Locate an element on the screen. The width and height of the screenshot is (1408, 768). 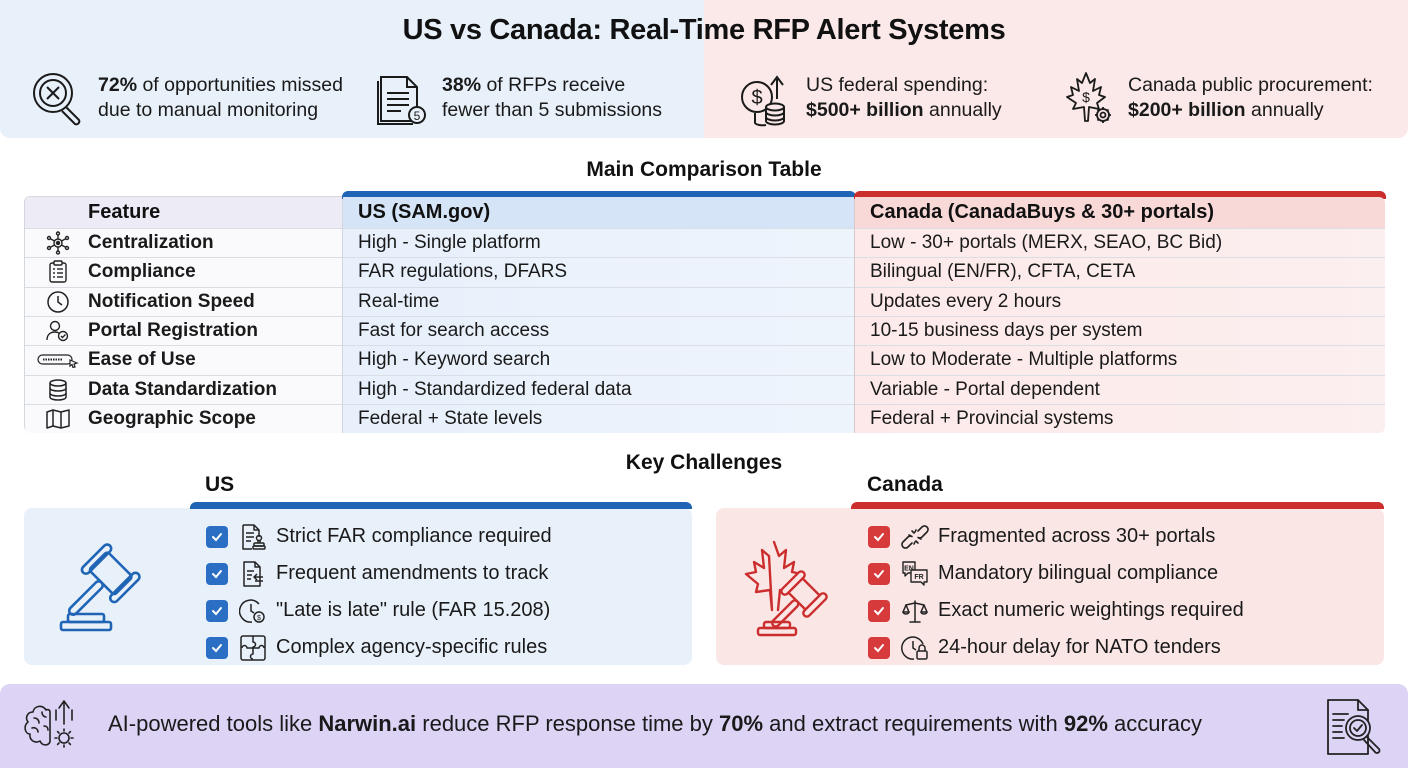
scales-icon is located at coordinates (915, 611).